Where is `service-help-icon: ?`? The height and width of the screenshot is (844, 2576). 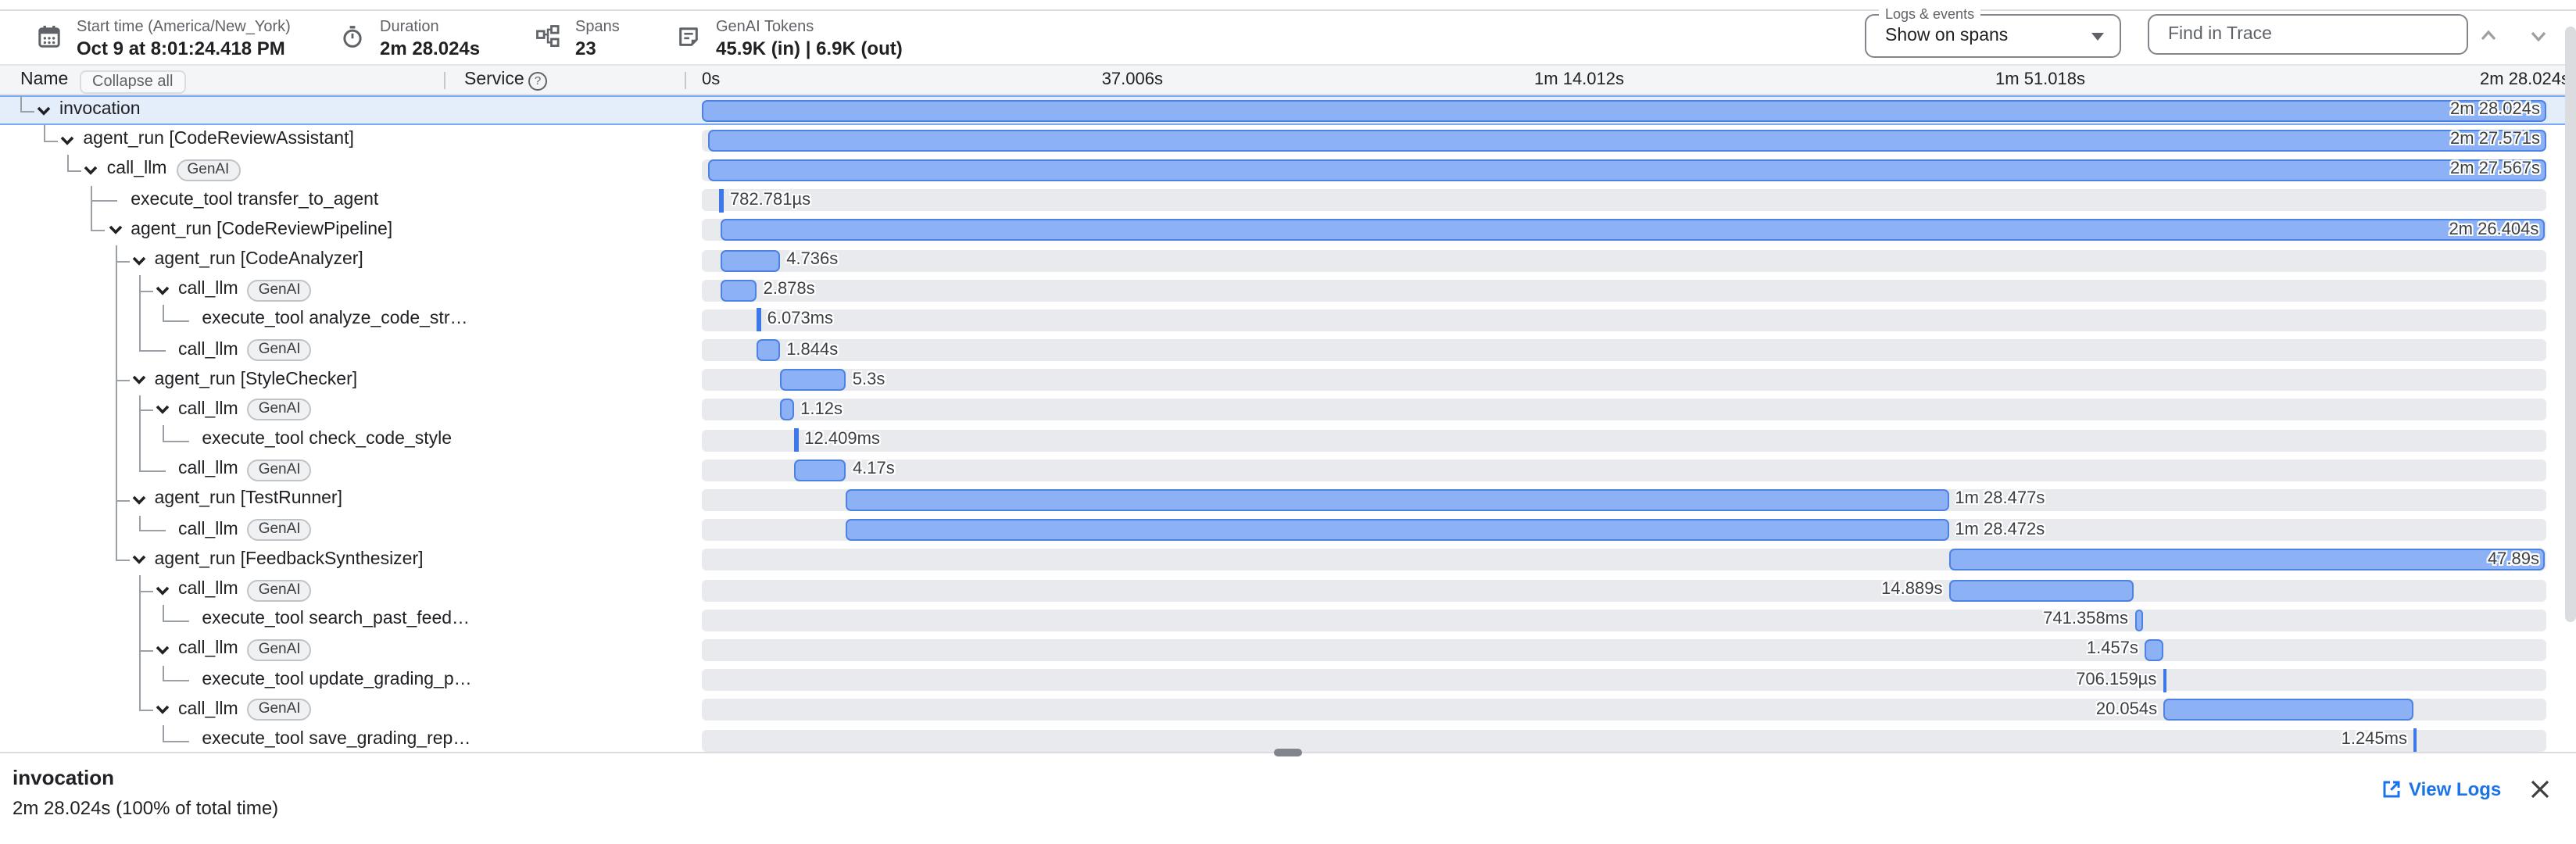
service-help-icon: ? is located at coordinates (537, 81).